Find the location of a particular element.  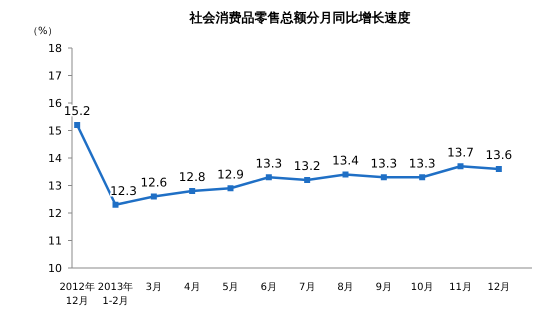

y-tick-label: 14 is located at coordinates (55, 158).